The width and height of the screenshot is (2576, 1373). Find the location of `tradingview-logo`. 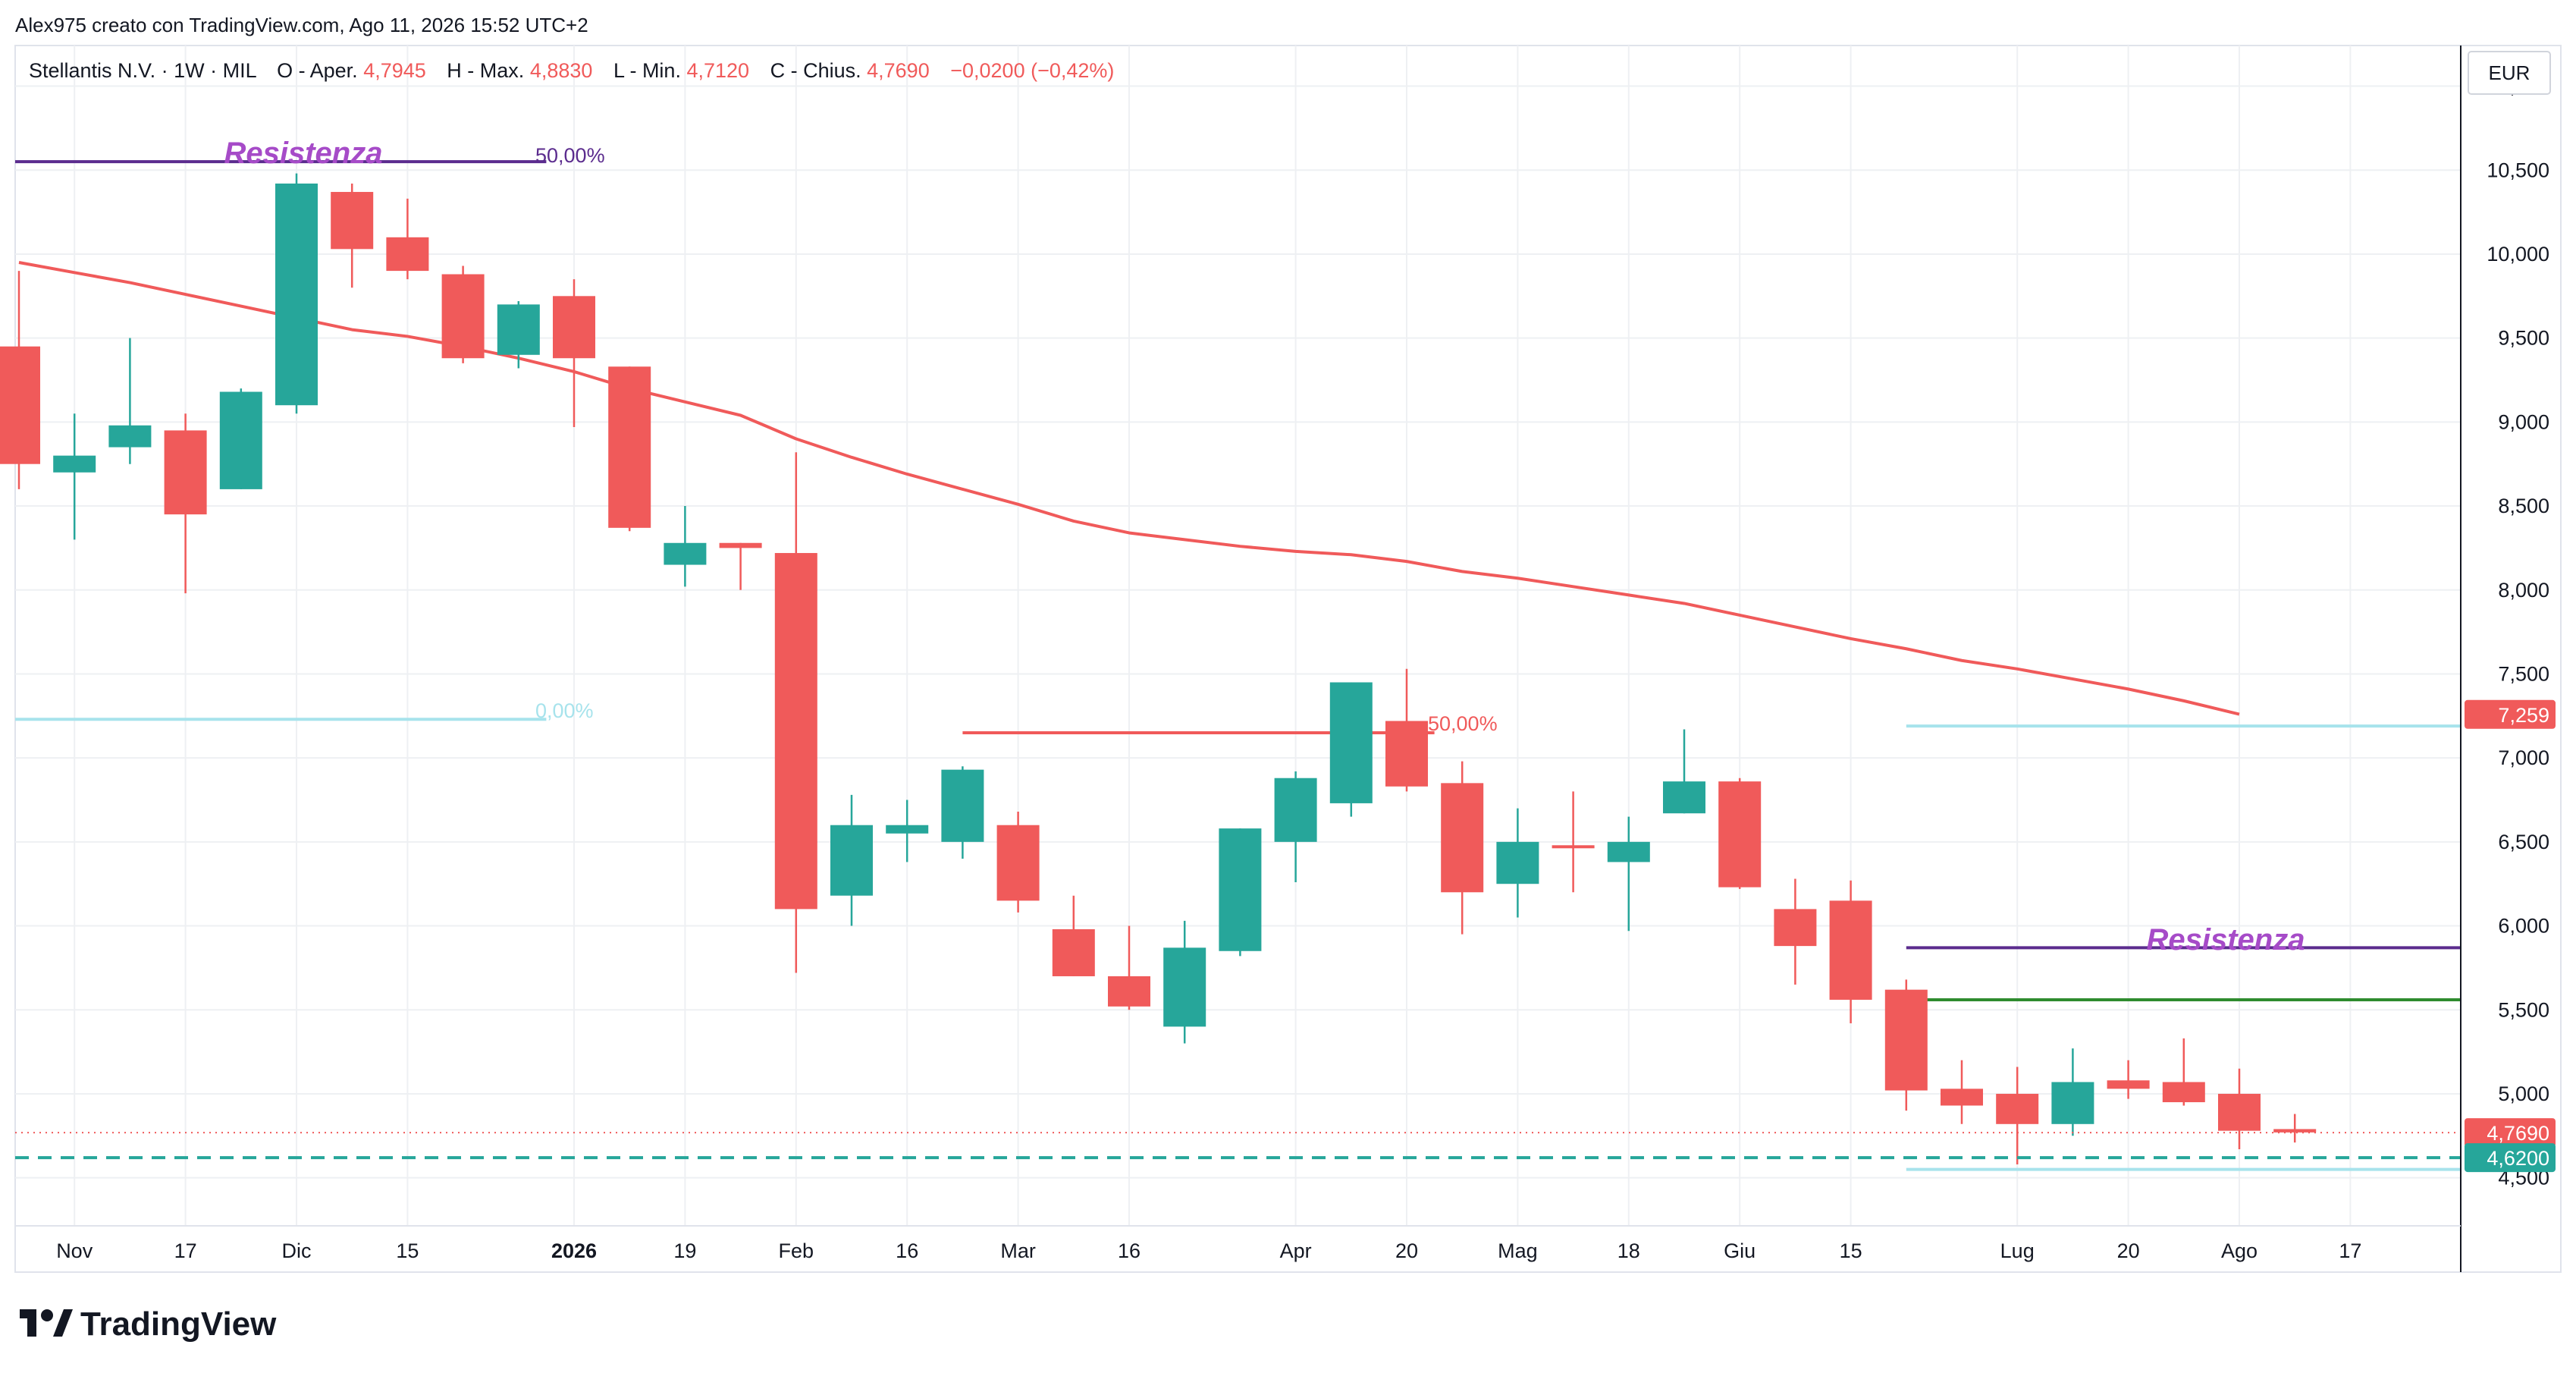

tradingview-logo is located at coordinates (46, 1323).